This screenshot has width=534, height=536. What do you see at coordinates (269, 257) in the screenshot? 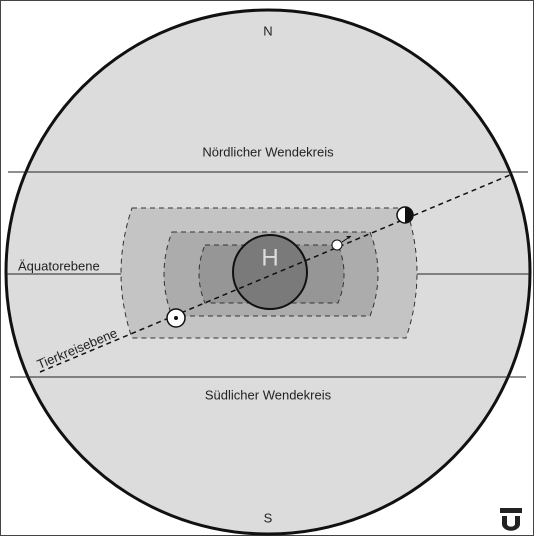
I see `center-label: H` at bounding box center [269, 257].